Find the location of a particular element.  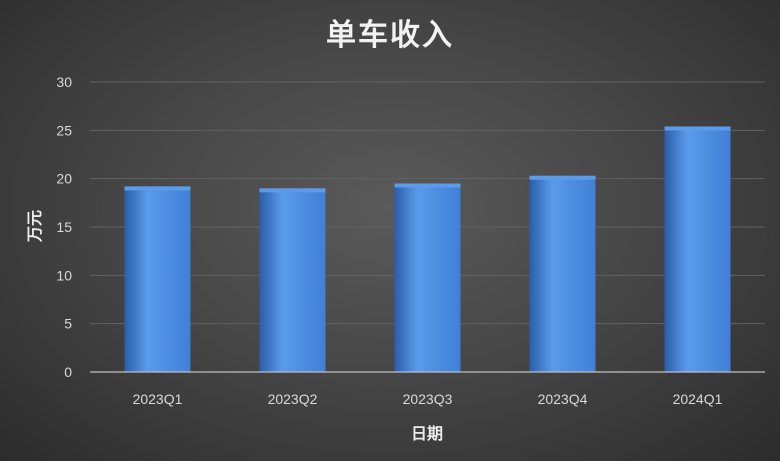

y-tick-label: 10 is located at coordinates (64, 275).